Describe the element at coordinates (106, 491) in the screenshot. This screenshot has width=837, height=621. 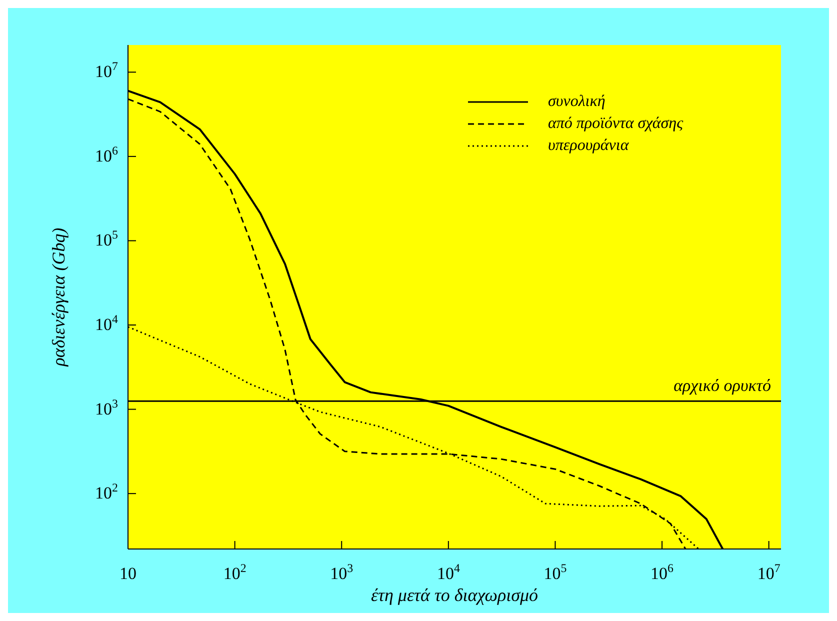
I see `y-tick-label: 10$^{2}$` at that location.